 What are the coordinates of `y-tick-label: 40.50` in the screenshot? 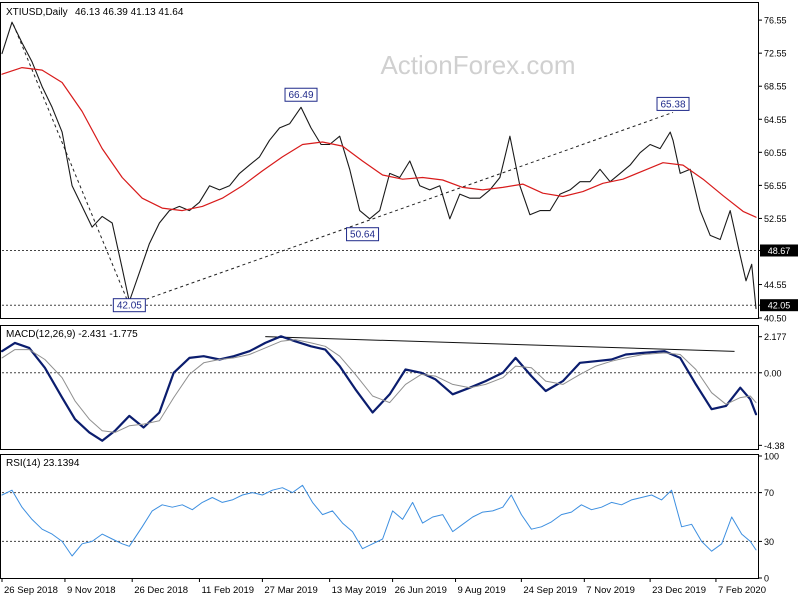 It's located at (775, 319).